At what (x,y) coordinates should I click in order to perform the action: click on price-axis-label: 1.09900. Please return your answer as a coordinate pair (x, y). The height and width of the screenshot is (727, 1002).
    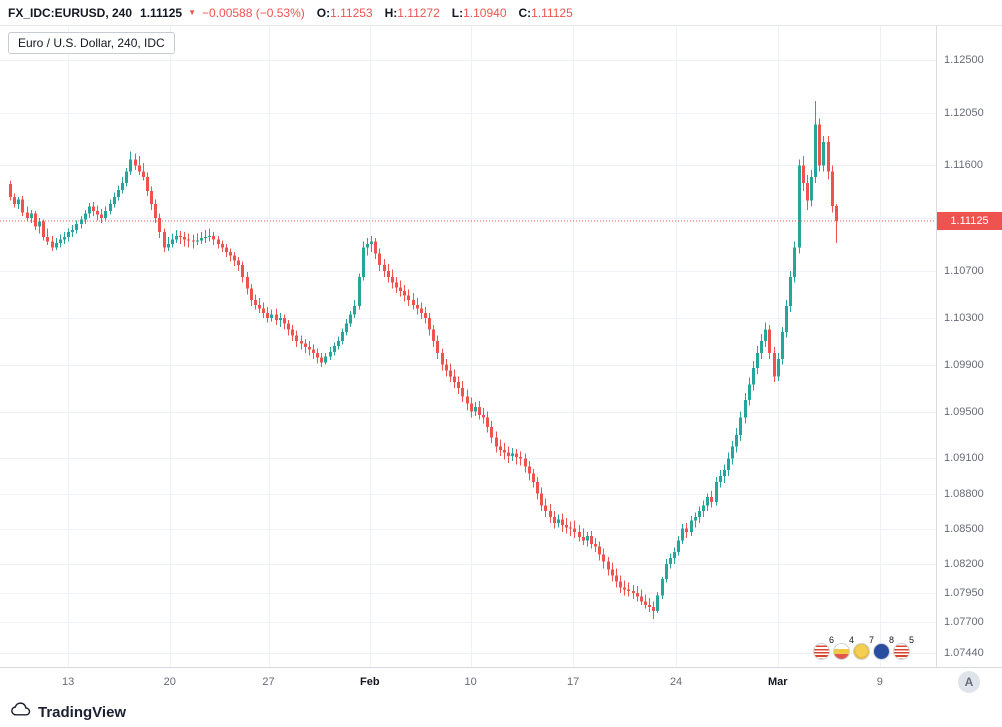
    Looking at the image, I should click on (964, 364).